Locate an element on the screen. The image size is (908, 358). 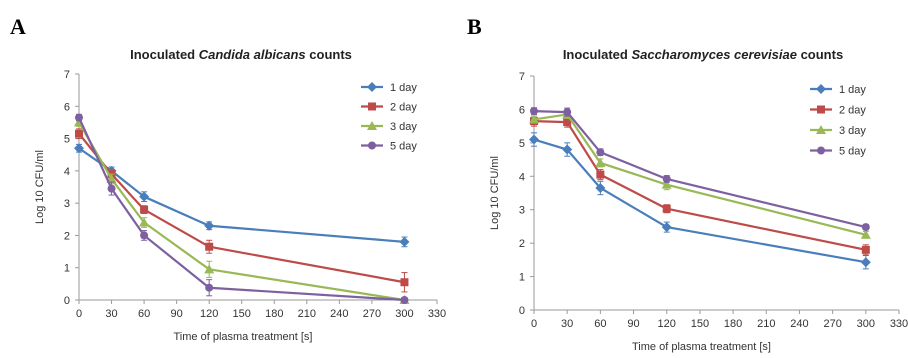
panel-letter: A is located at coordinates (18, 26).